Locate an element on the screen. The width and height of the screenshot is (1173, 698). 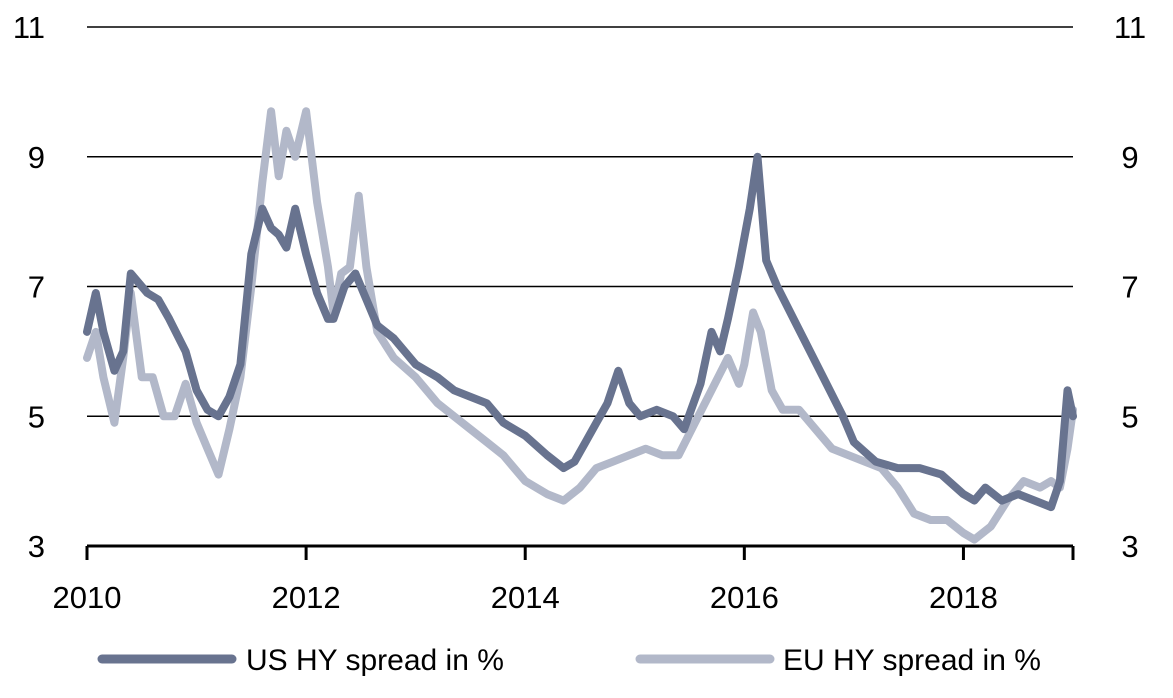
x-tick-label-2012: 2012 is located at coordinates (306, 597).